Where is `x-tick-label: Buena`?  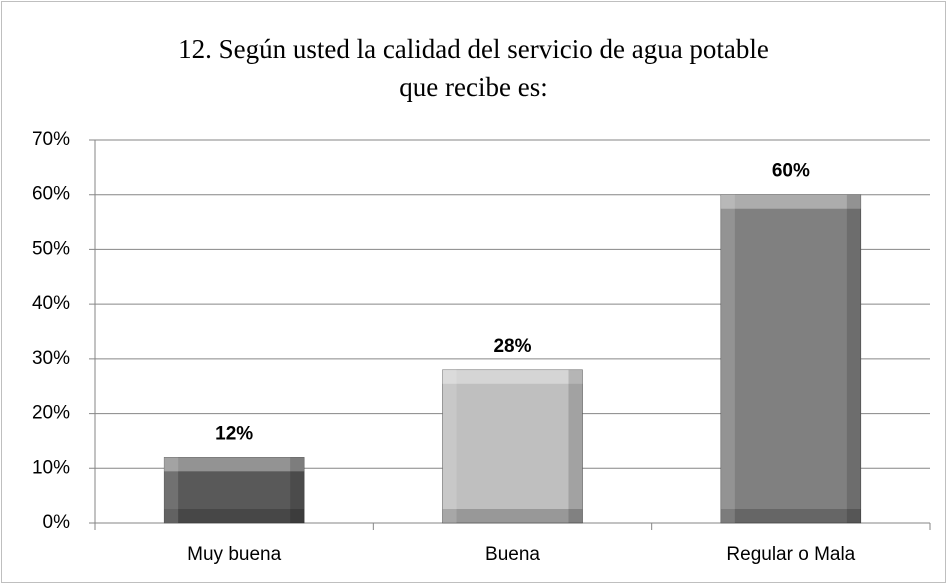
x-tick-label: Buena is located at coordinates (512, 554).